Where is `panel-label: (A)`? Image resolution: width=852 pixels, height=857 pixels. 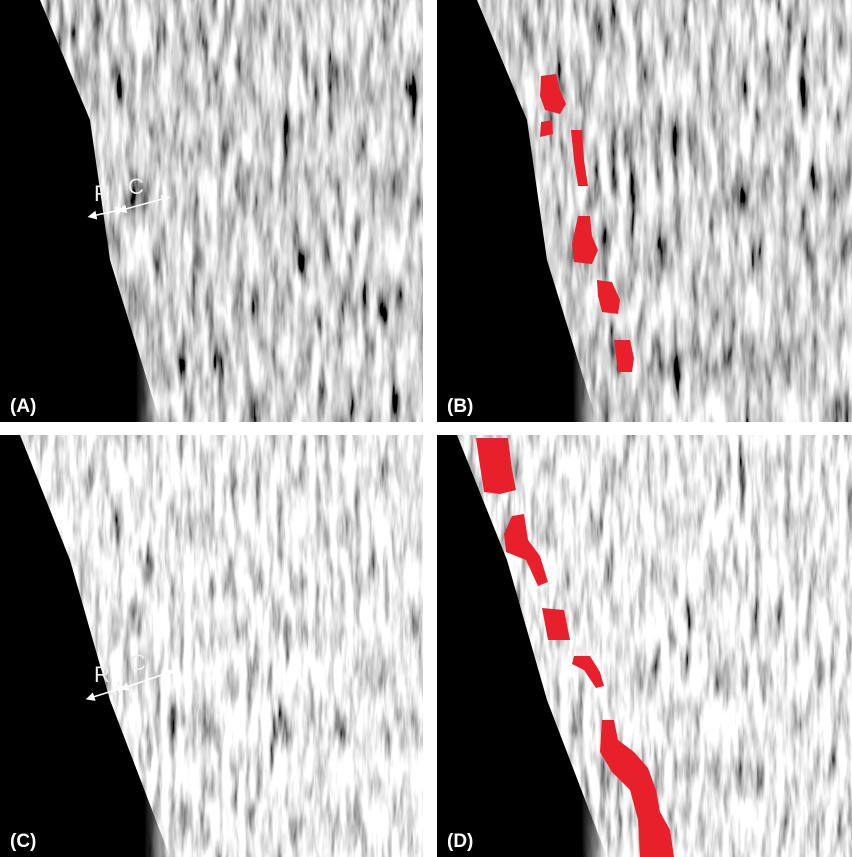
panel-label: (A) is located at coordinates (23, 406).